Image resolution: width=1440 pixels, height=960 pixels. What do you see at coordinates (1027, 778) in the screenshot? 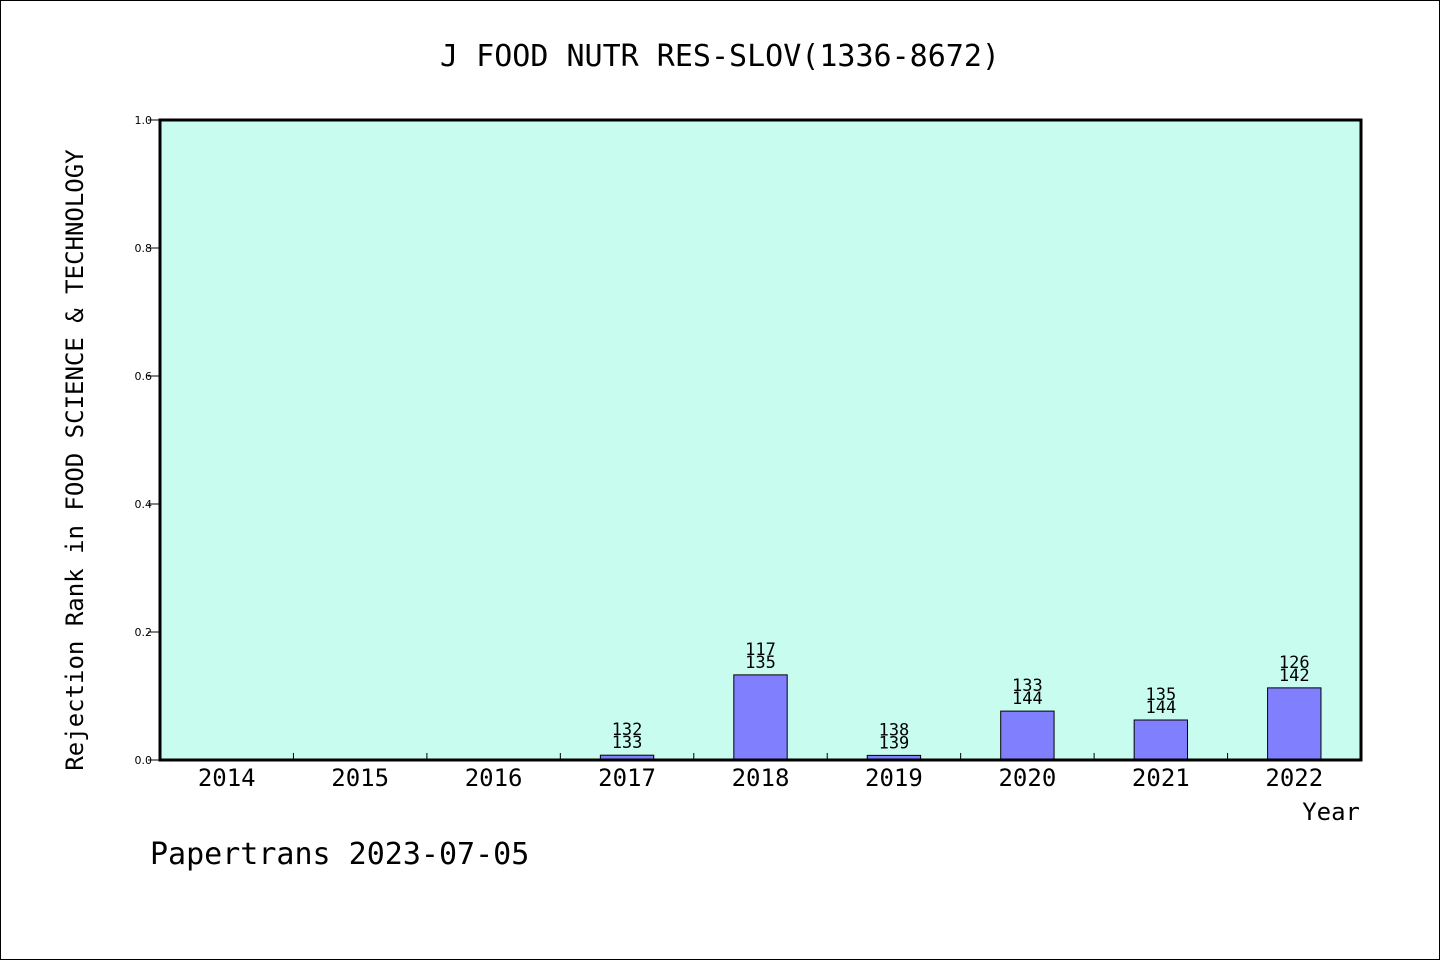
I see `x-tick-label: 2020` at bounding box center [1027, 778].